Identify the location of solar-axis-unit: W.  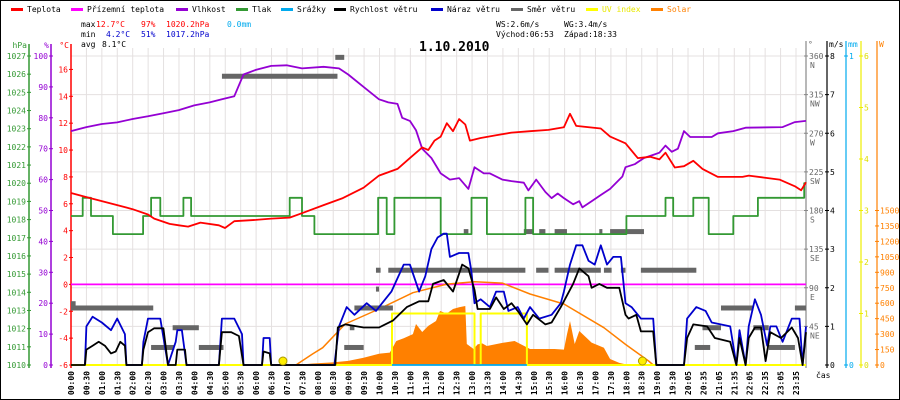
(881, 44).